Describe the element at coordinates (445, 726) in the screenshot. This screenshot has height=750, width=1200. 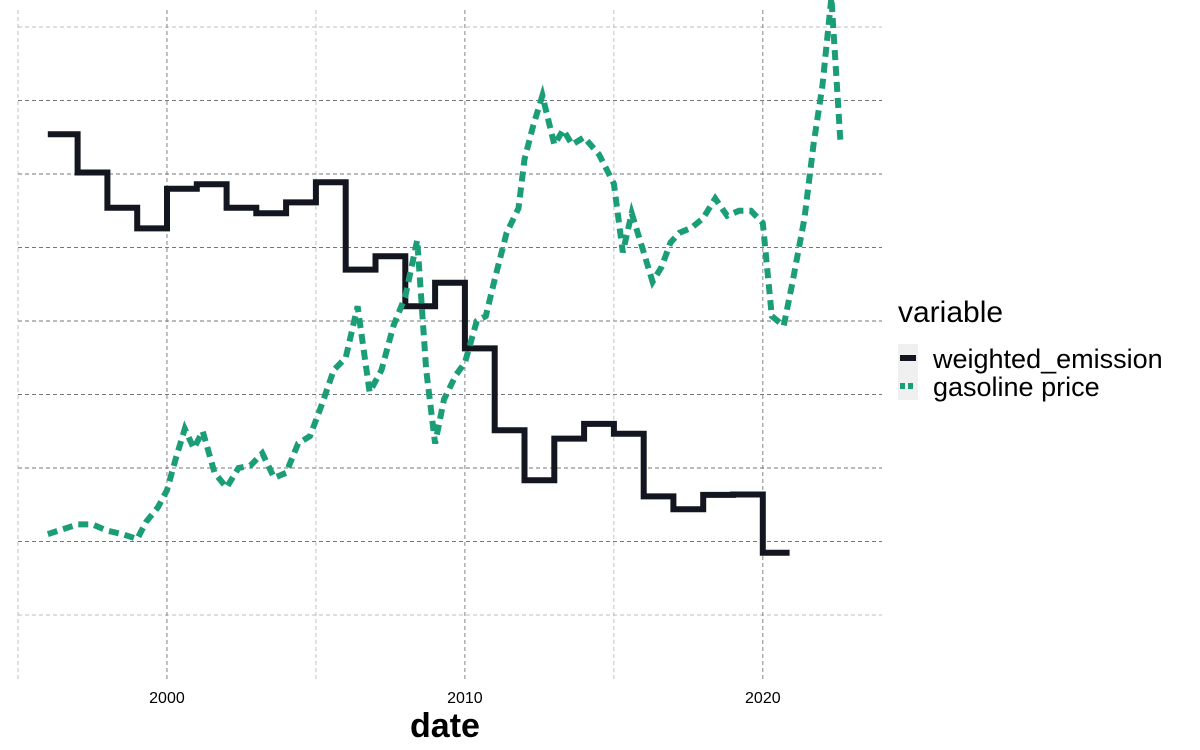
I see `x-axis-title: date` at that location.